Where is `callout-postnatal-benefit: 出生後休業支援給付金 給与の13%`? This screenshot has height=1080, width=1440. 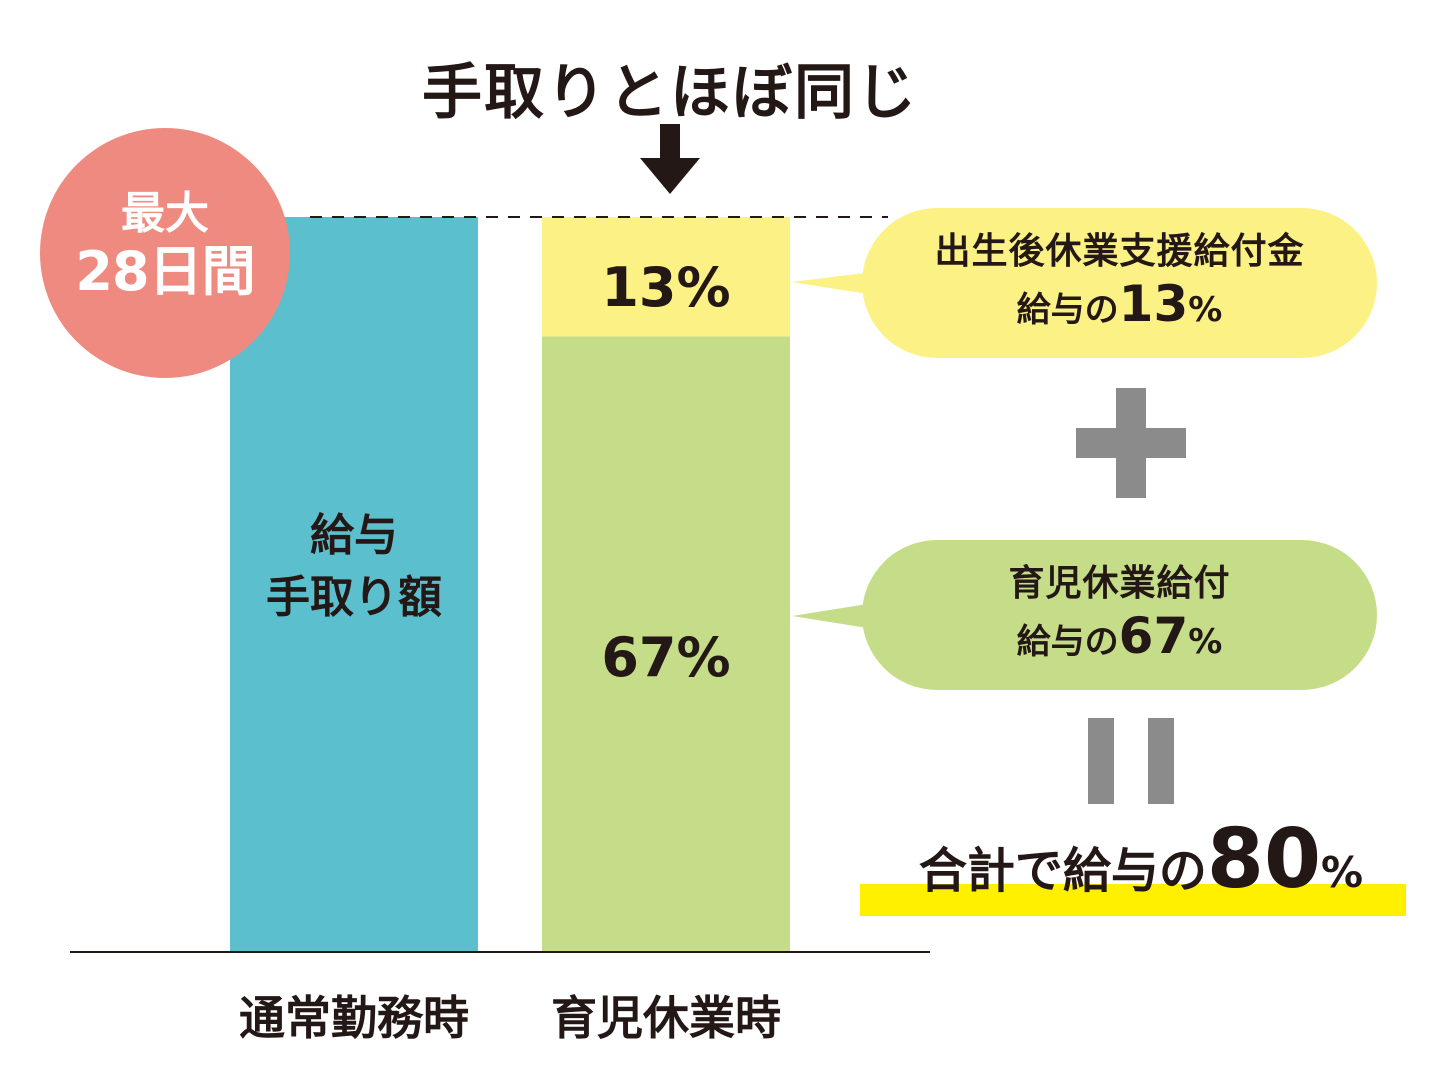 callout-postnatal-benefit: 出生後休業支援給付金 給与の13% is located at coordinates (1119, 283).